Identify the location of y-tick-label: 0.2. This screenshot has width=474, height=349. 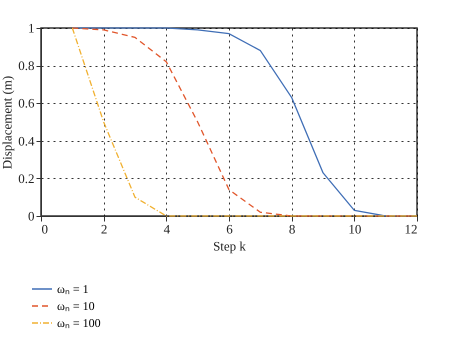
(26, 178).